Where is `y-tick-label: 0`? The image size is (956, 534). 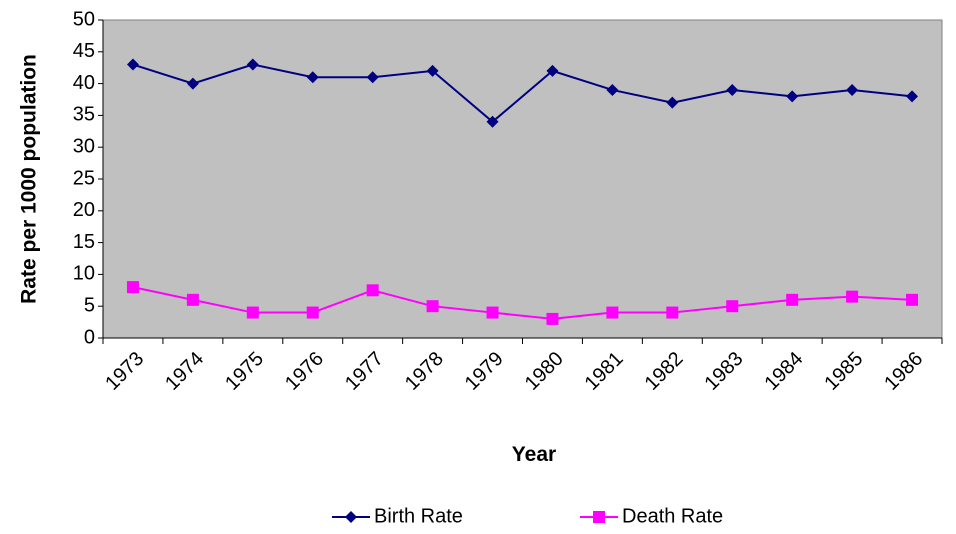
y-tick-label: 0 is located at coordinates (89, 337).